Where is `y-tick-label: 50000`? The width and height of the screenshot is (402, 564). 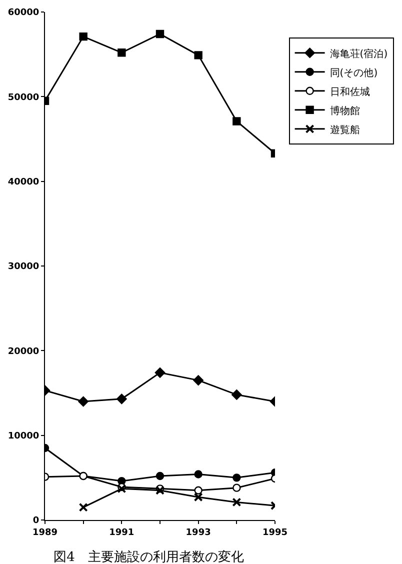
y-tick-label: 50000 is located at coordinates (24, 97).